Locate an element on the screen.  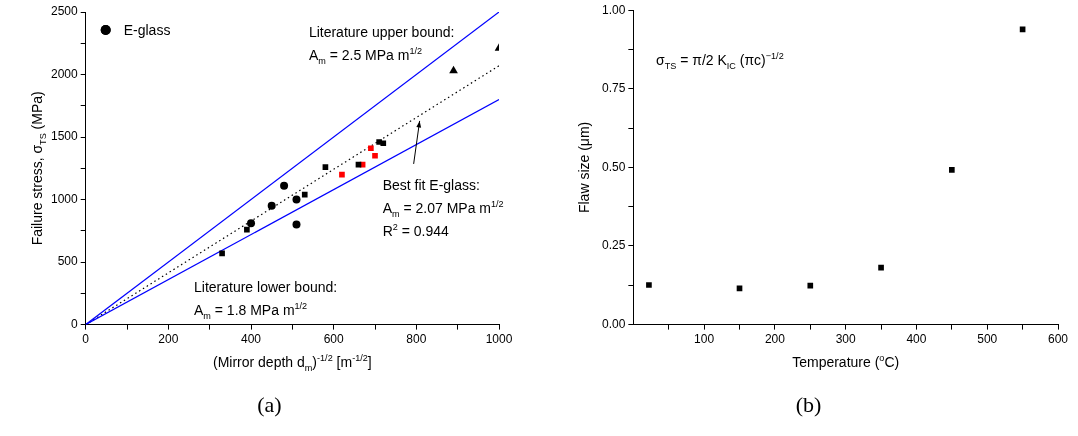
x-tick-label: 100 is located at coordinates (704, 339).